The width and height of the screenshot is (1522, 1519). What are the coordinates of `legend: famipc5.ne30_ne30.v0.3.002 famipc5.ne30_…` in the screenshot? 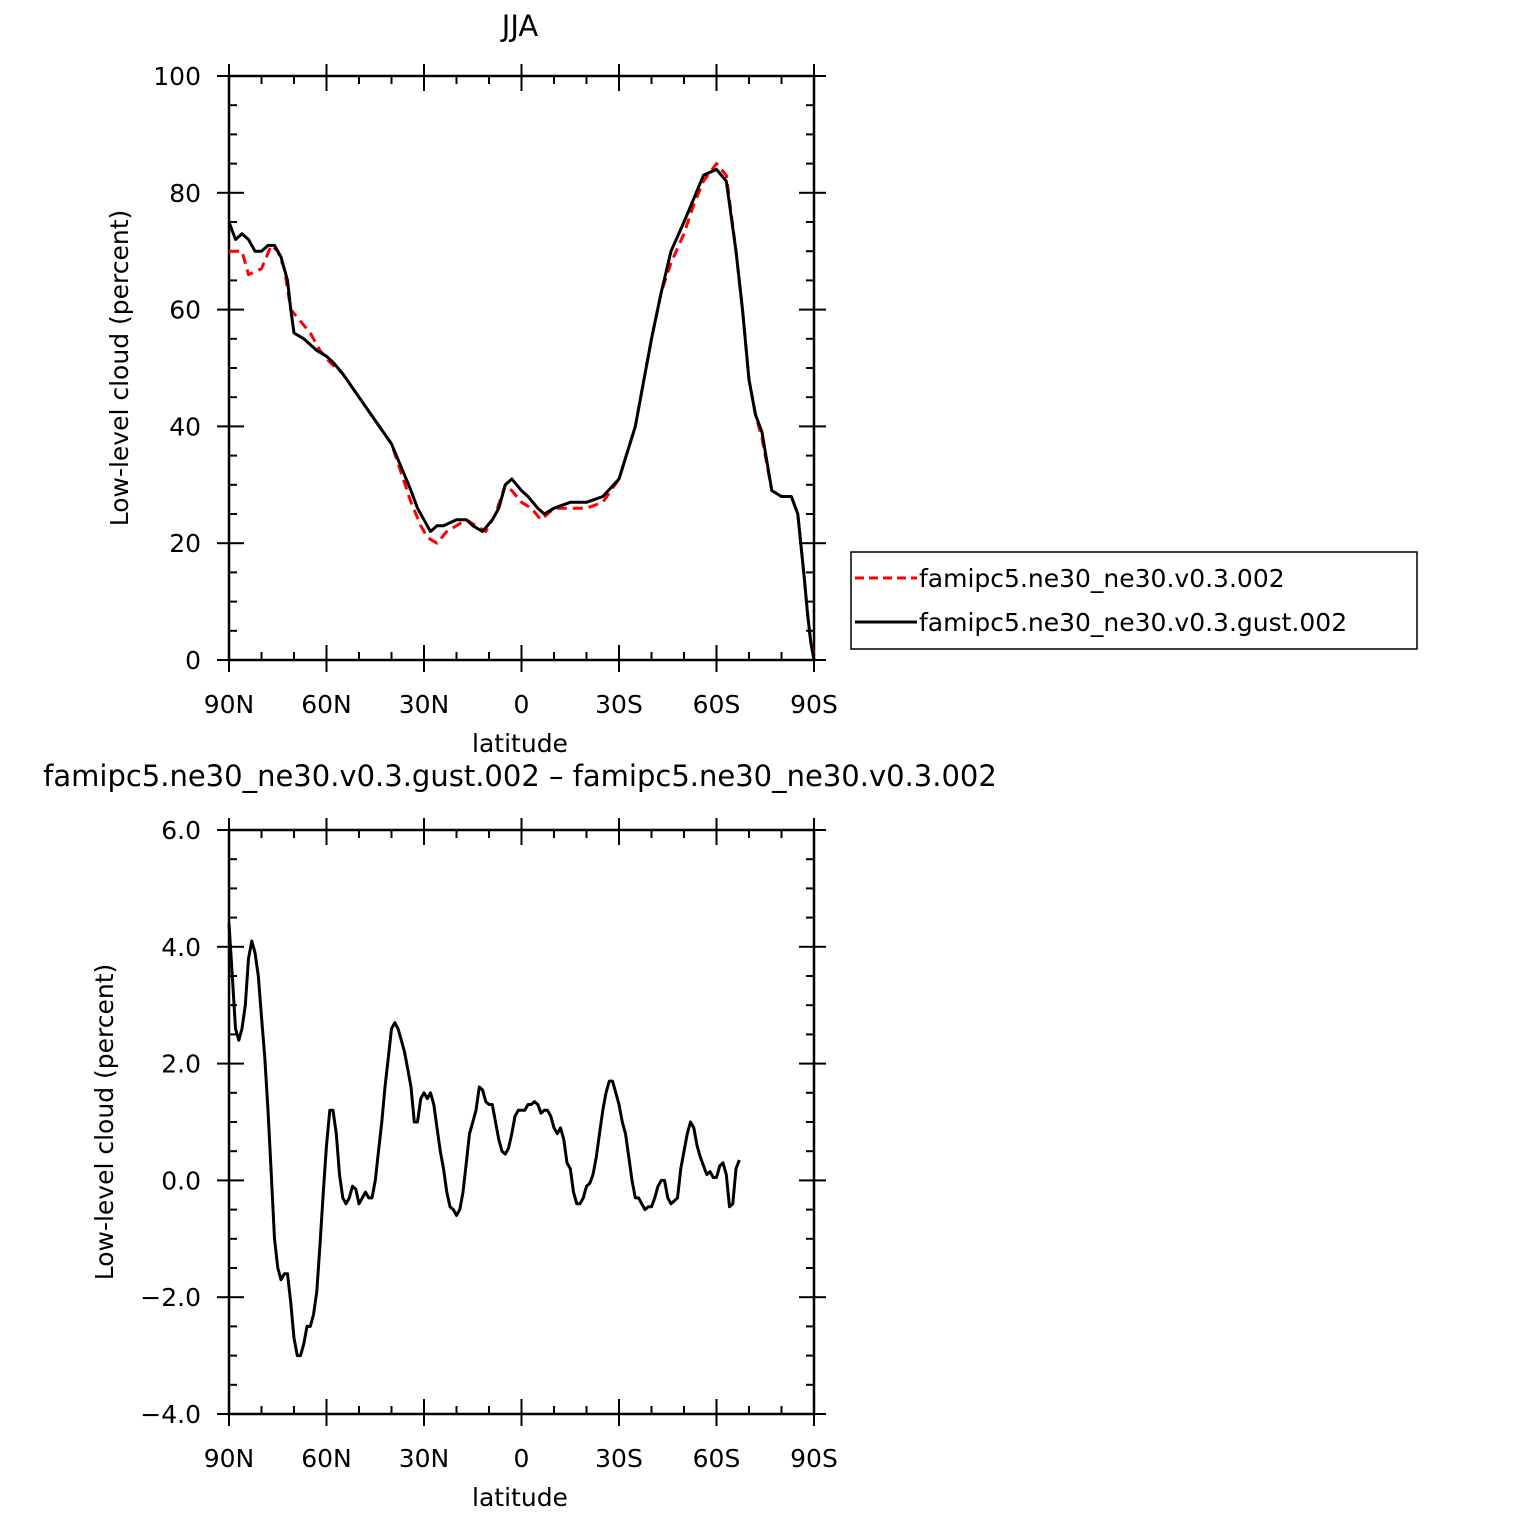 It's located at (1134, 600).